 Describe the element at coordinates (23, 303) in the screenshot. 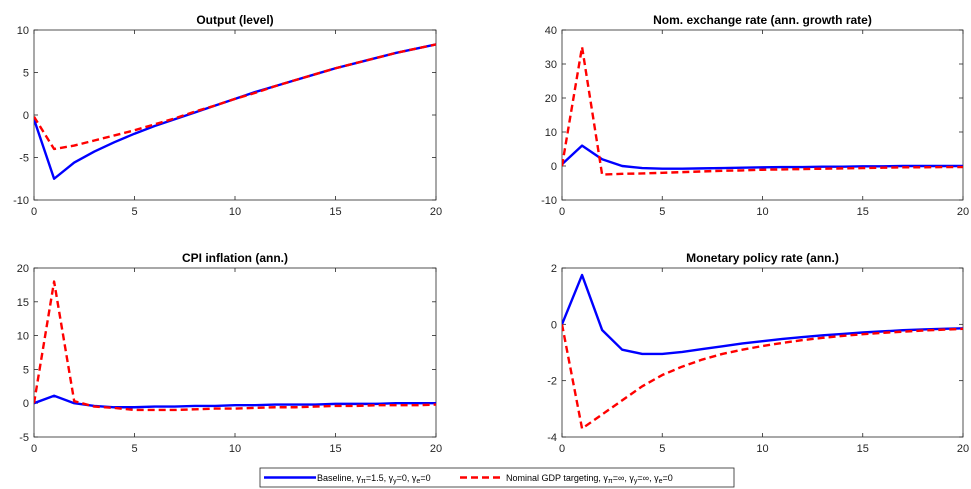

I see `y-tick-label: 15` at that location.